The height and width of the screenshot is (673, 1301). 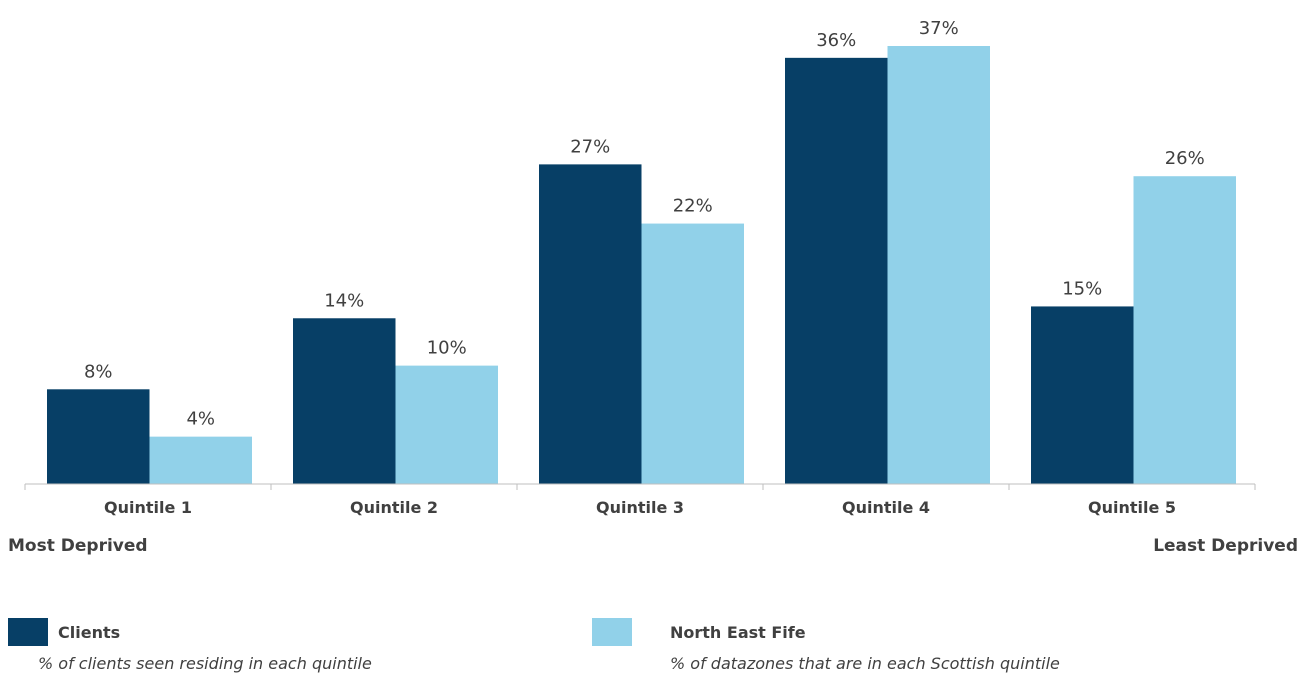 What do you see at coordinates (89, 632) in the screenshot?
I see `legend-label-clients: Clients` at bounding box center [89, 632].